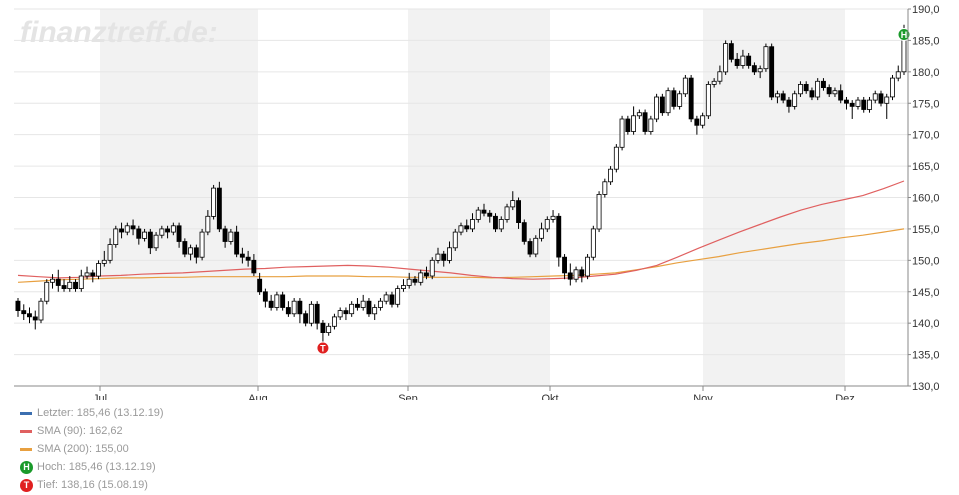 Image resolution: width=959 pixels, height=495 pixels. Describe the element at coordinates (926, 230) in the screenshot. I see `y-tick-label: 155,0` at that location.